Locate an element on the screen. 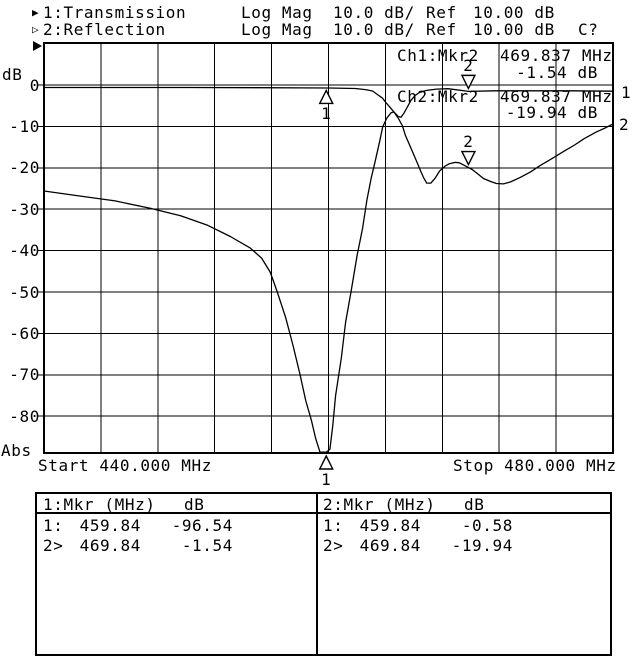 The image size is (640, 659). y-axis-tick-label: -80 is located at coordinates (24, 416).